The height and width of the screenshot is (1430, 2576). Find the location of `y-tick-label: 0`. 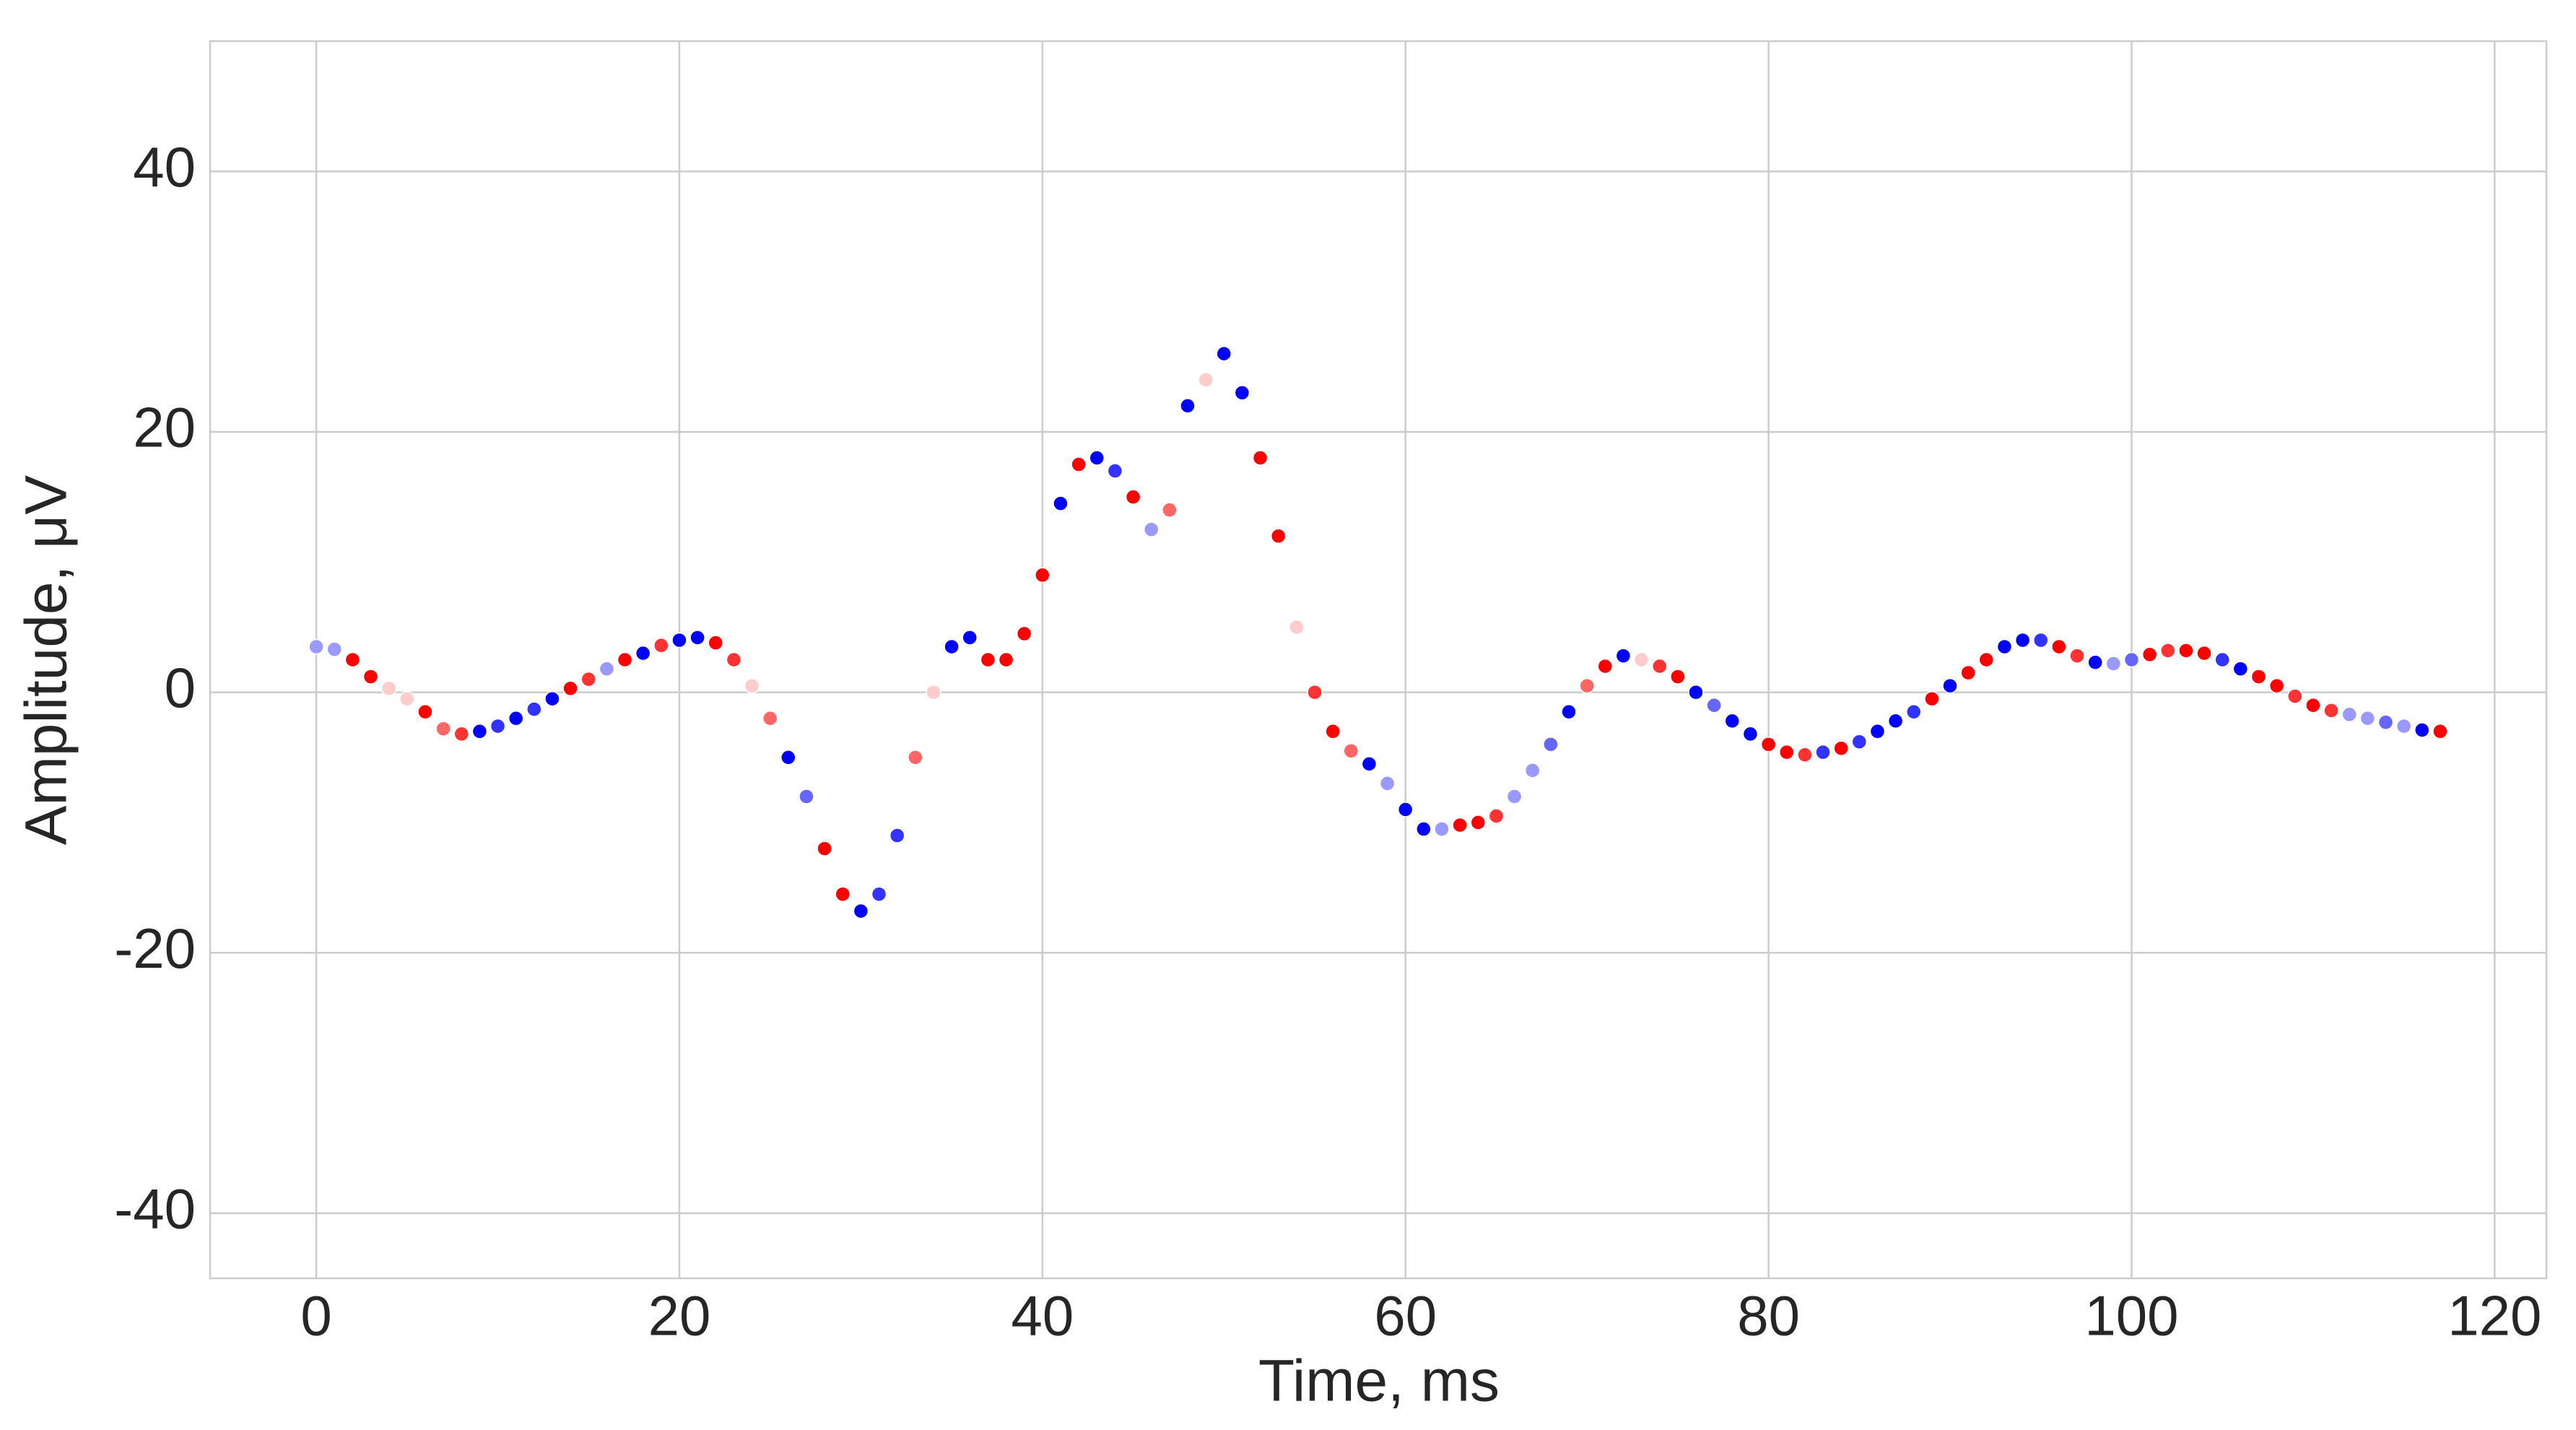

y-tick-label: 0 is located at coordinates (180, 687).